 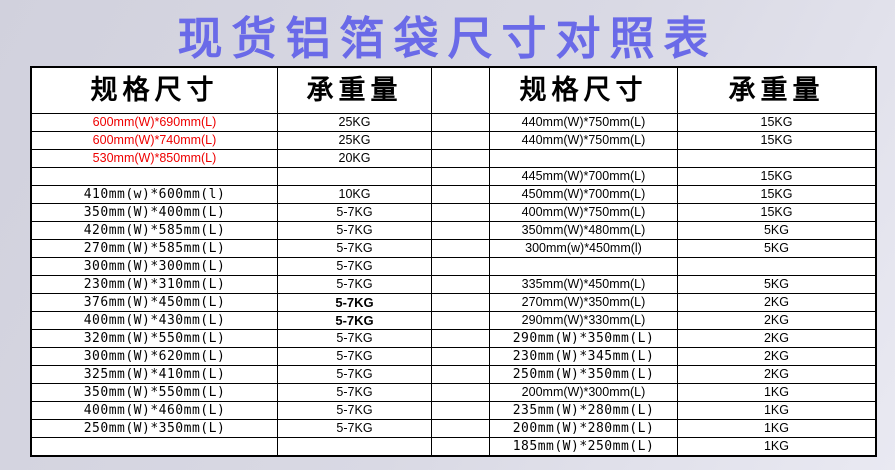 I want to click on spec-cell-left: 350mm(W)*400mm(L), so click(x=154, y=212).